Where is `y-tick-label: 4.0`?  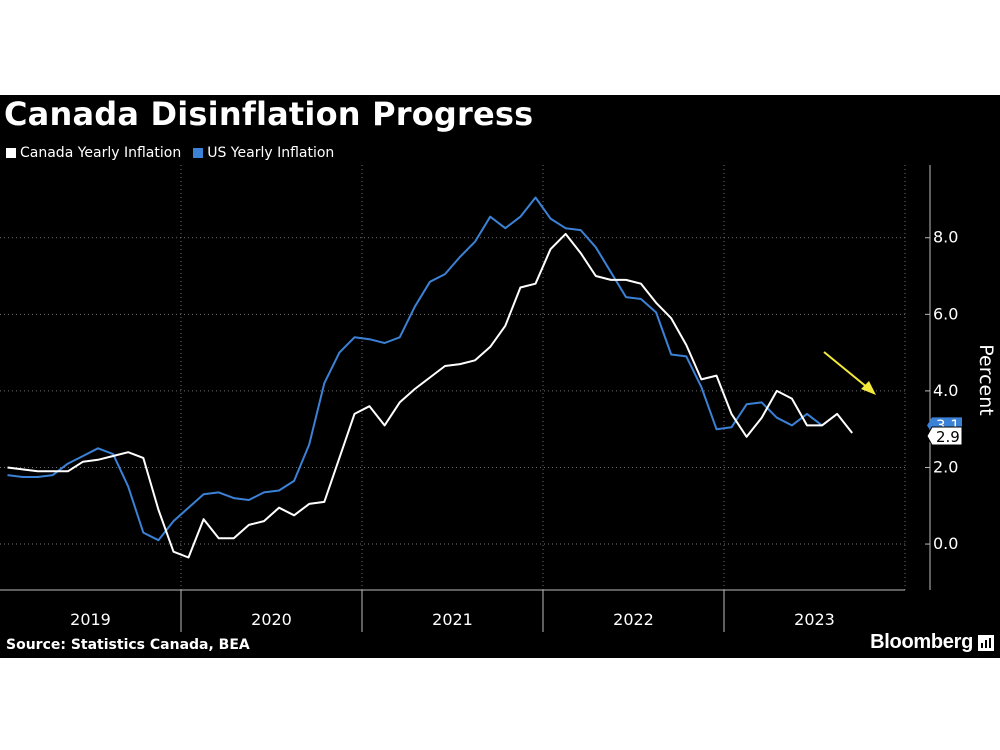 y-tick-label: 4.0 is located at coordinates (945, 390).